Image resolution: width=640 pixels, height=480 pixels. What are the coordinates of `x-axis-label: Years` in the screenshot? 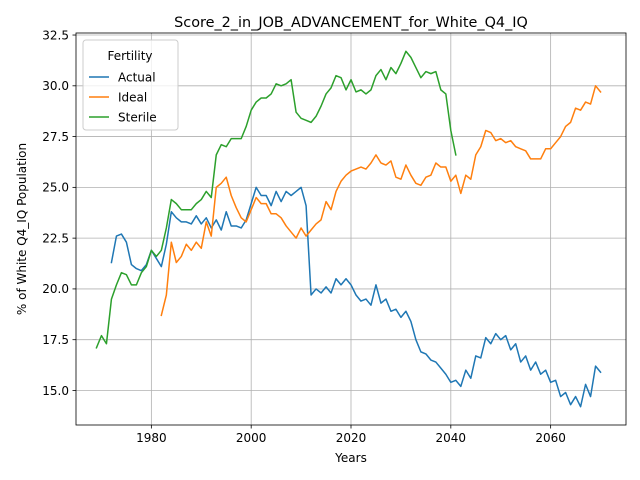 It's located at (350, 458).